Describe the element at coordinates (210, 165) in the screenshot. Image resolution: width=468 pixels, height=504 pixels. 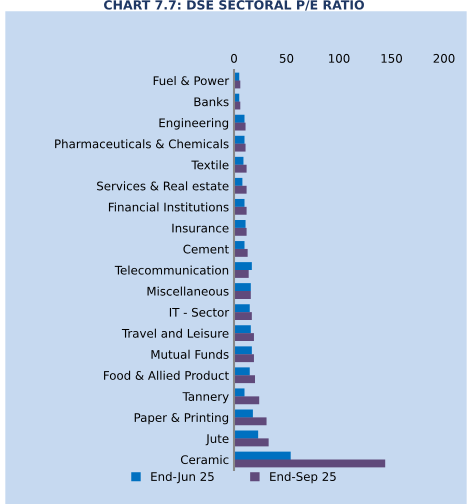
I see `y-tick-label: Textile` at that location.